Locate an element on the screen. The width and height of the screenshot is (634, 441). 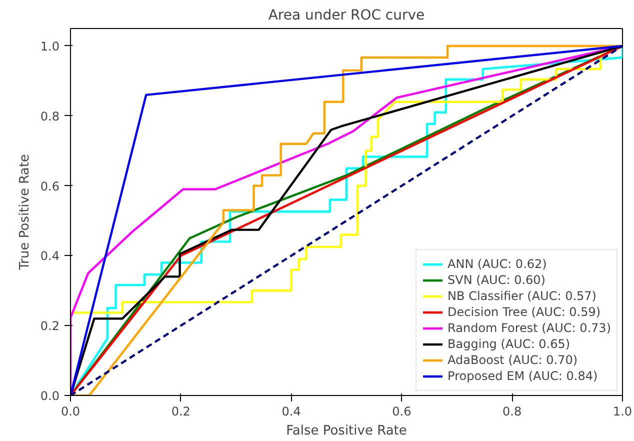
x-axis-title: False Positive Rate is located at coordinates (346, 431).